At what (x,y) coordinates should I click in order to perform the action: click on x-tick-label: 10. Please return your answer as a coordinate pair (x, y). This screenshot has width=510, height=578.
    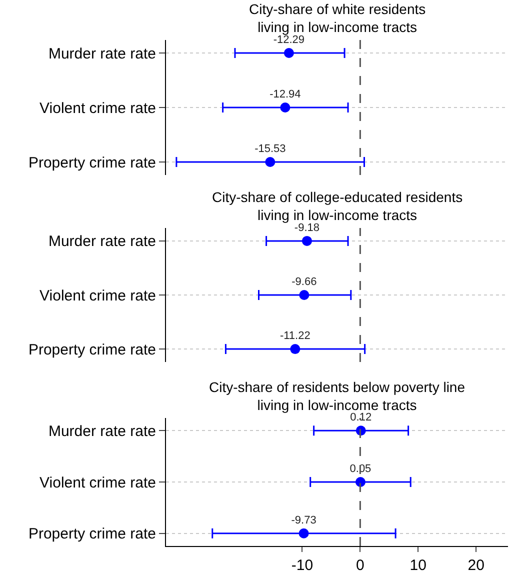
    Looking at the image, I should click on (418, 565).